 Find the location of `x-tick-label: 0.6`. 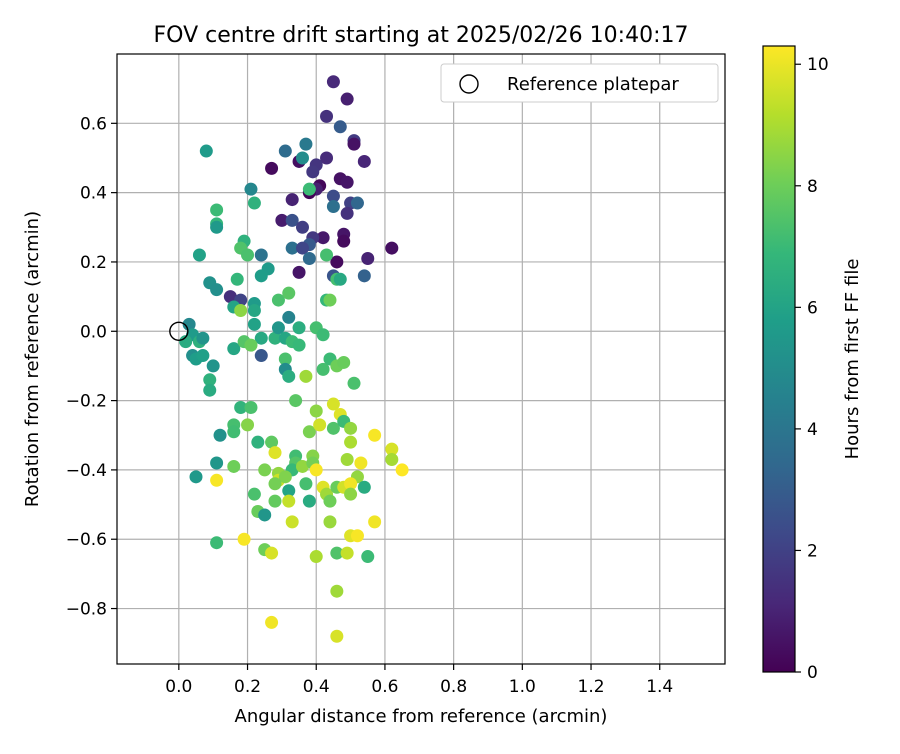

x-tick-label: 0.6 is located at coordinates (384, 687).